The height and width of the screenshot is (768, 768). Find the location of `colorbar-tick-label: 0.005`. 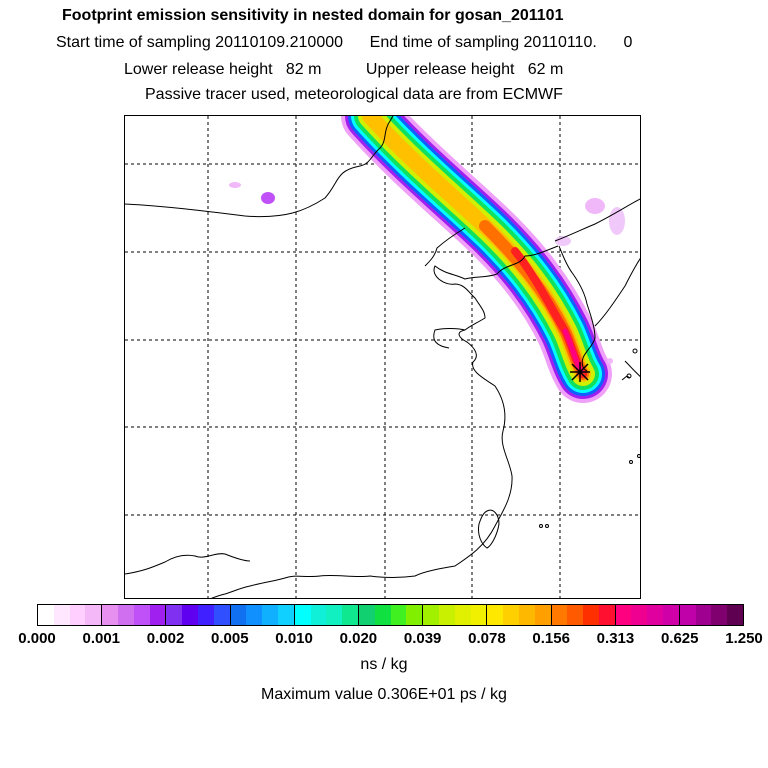

colorbar-tick-label: 0.005 is located at coordinates (230, 638).